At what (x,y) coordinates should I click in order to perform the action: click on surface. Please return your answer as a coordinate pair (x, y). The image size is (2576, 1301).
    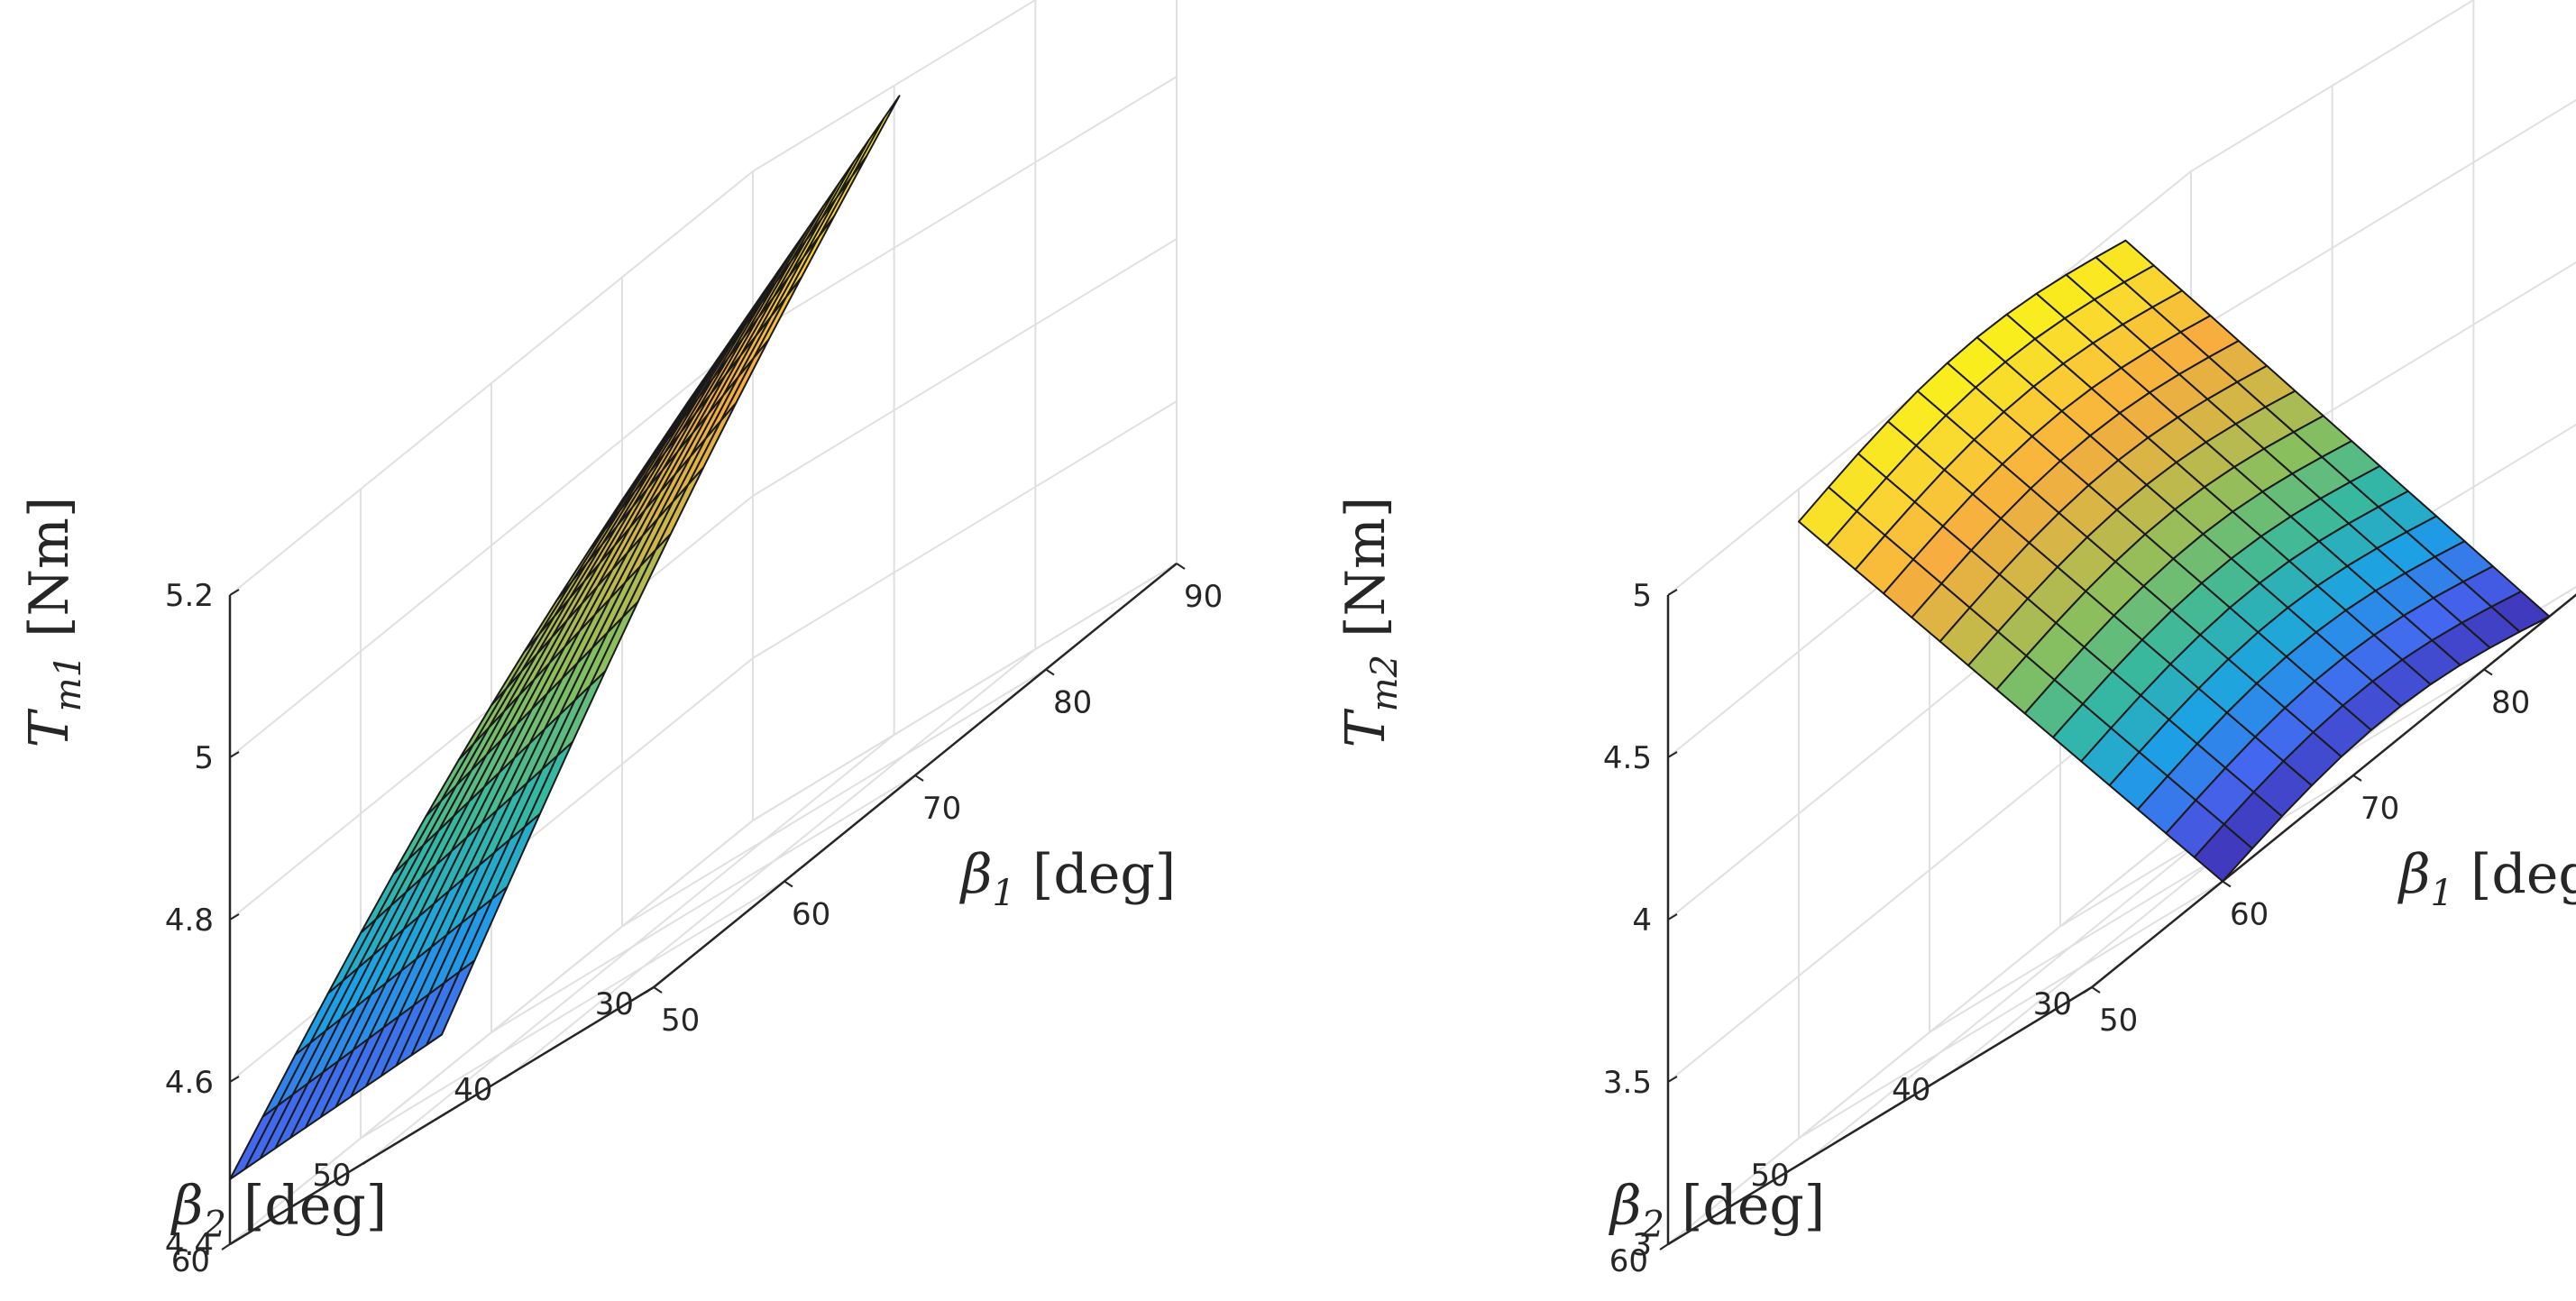
    Looking at the image, I should click on (2174, 561).